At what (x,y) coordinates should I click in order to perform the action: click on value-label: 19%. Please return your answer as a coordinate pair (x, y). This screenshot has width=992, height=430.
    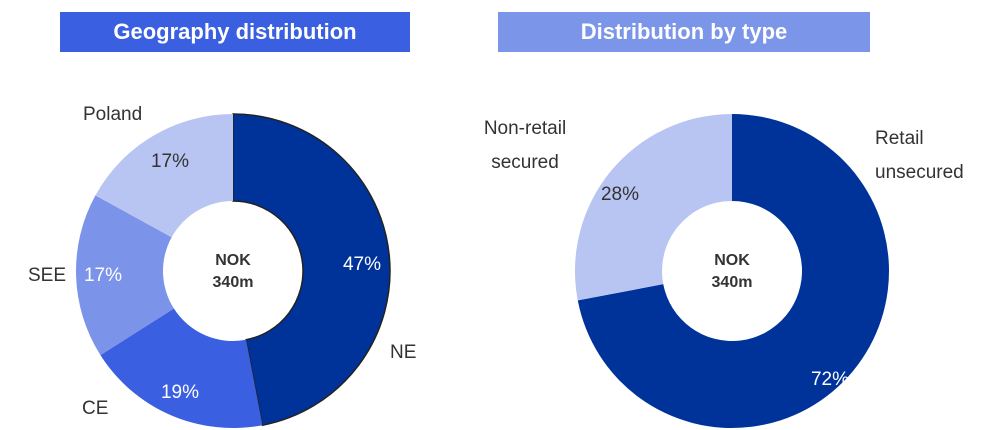
    Looking at the image, I should click on (180, 392).